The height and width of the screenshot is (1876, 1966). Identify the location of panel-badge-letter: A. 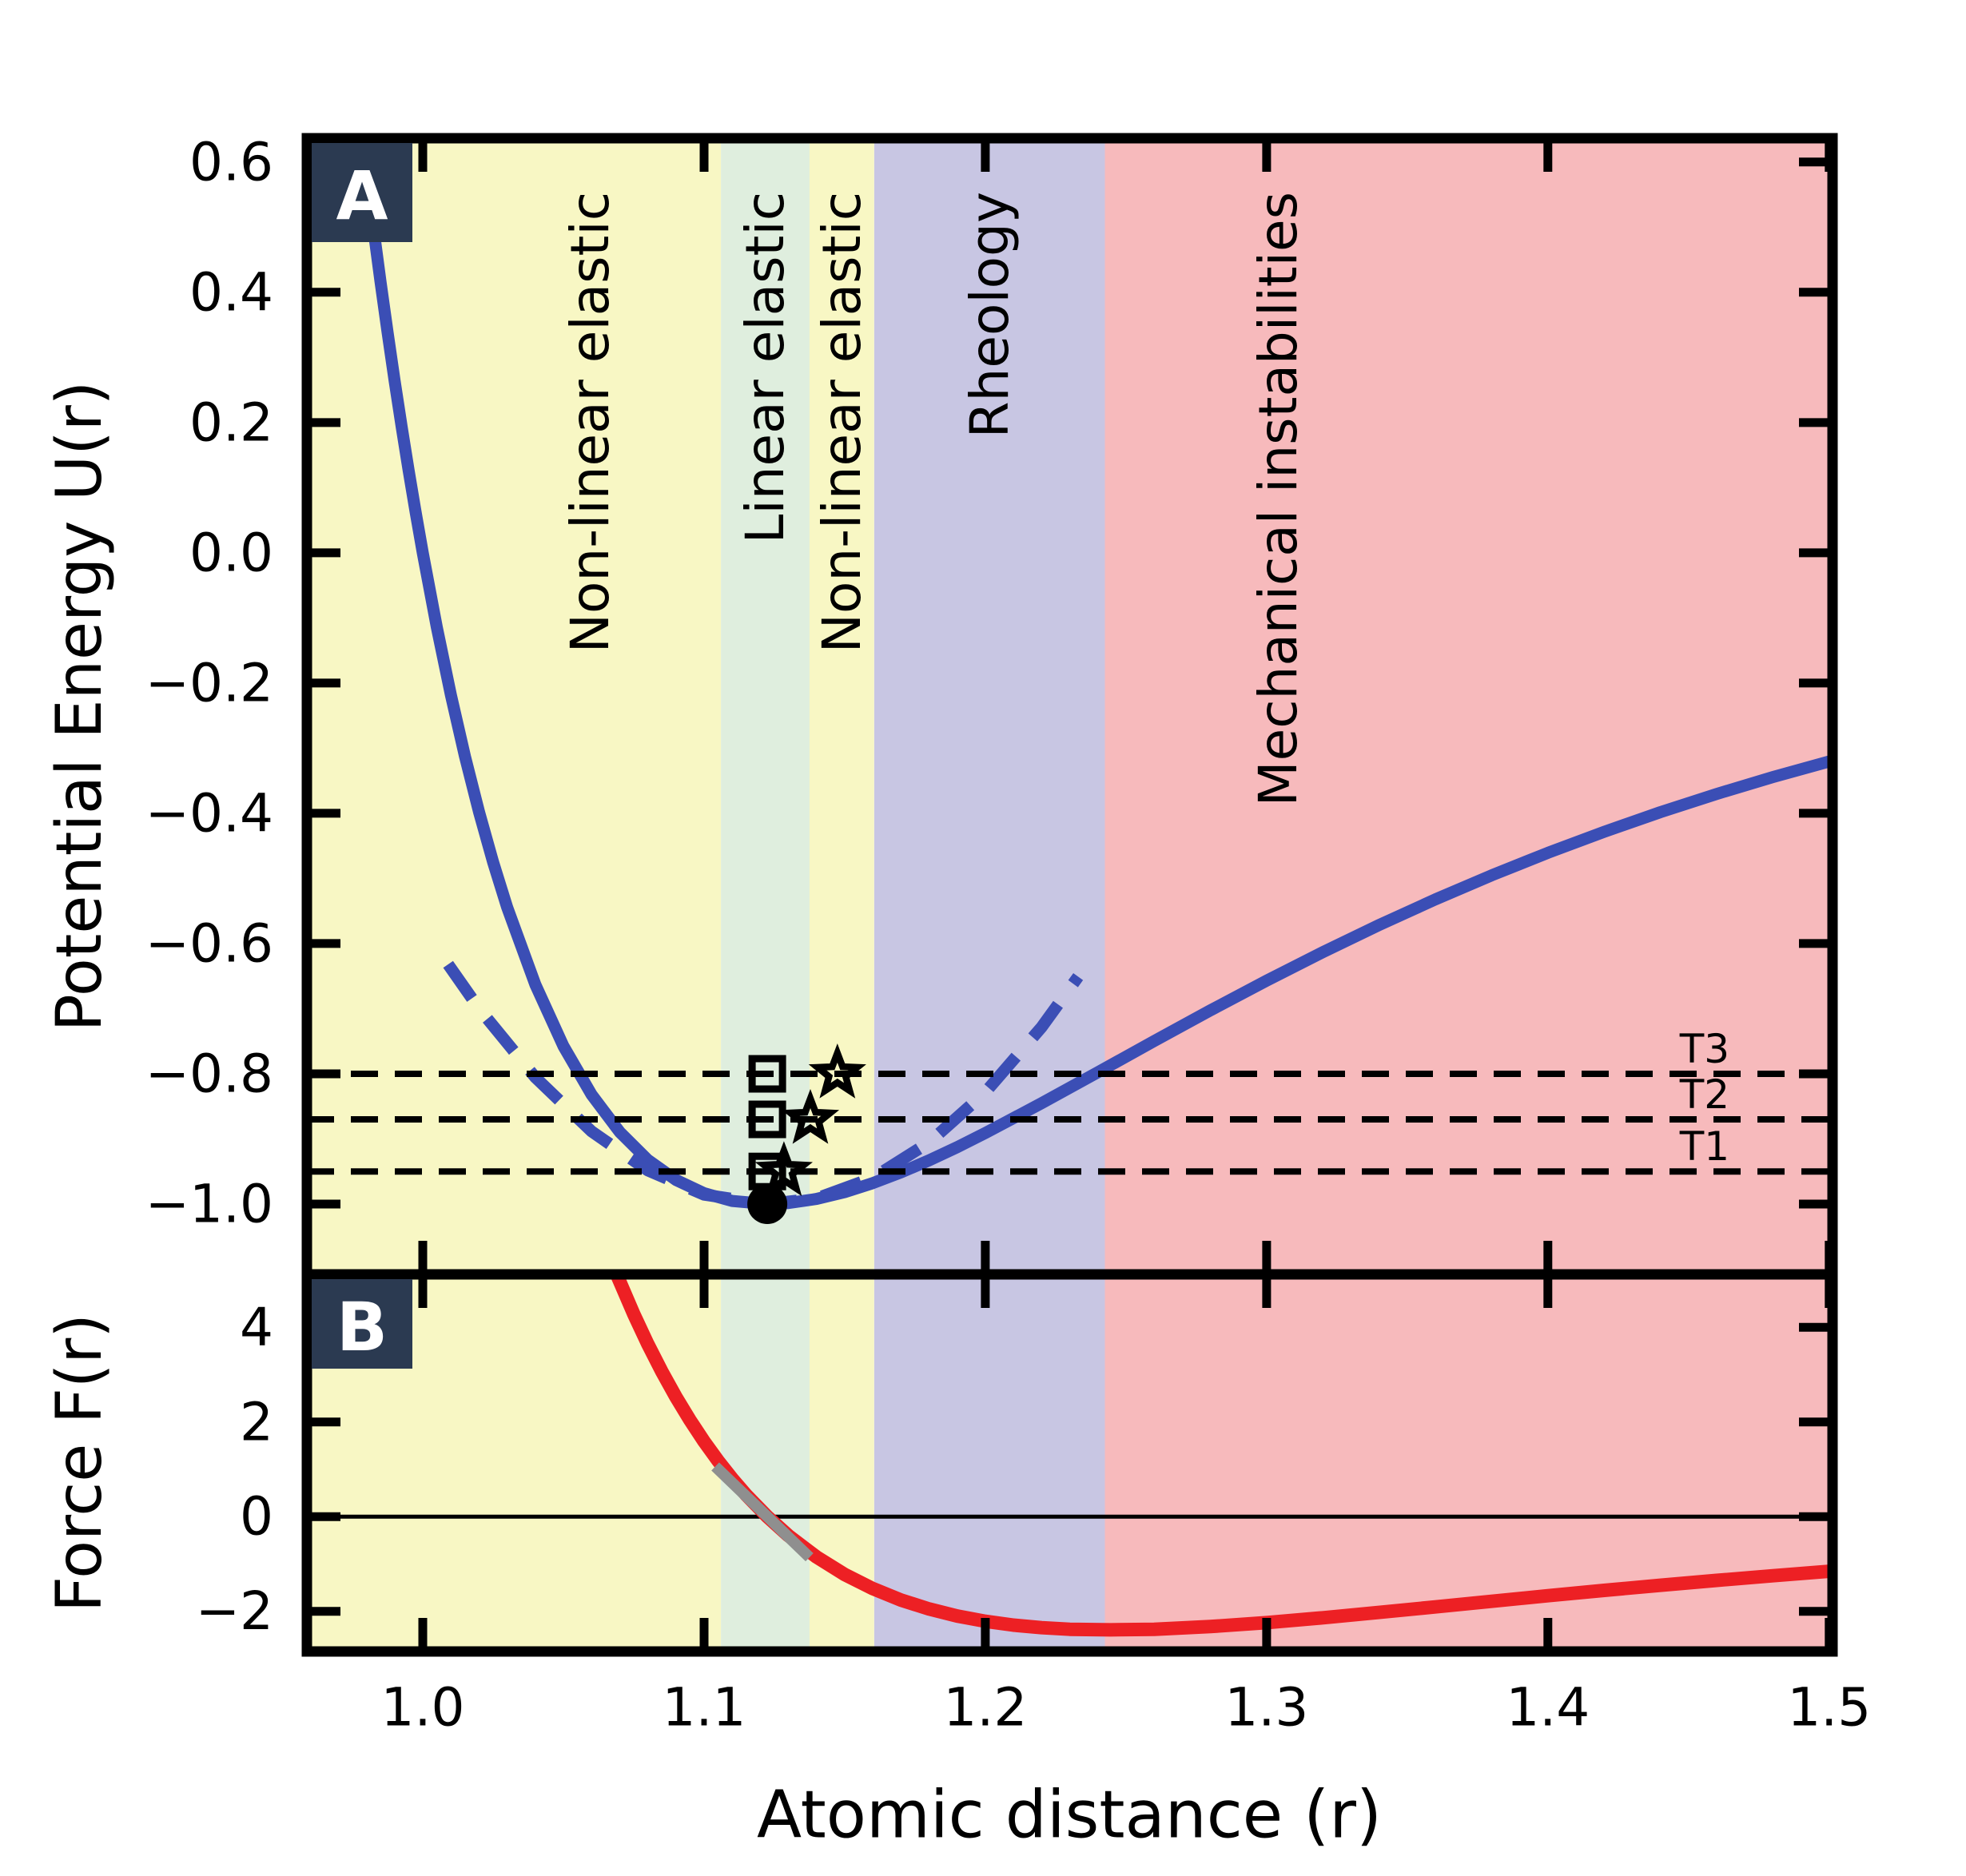
(362, 196).